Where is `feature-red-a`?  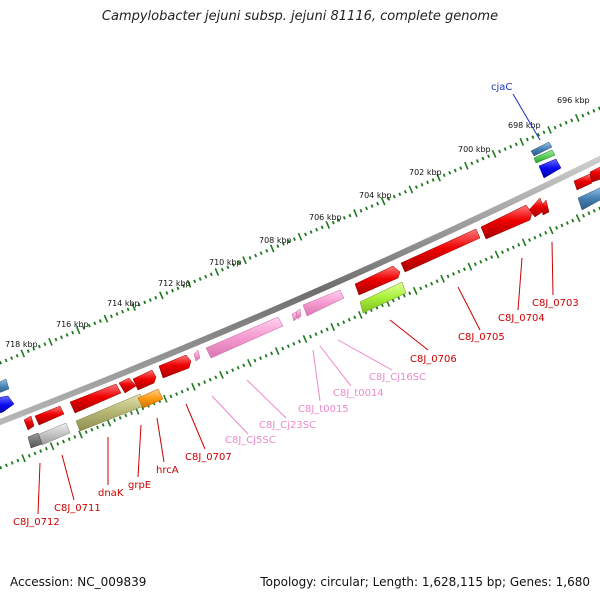 feature-red-a is located at coordinates (377, 280).